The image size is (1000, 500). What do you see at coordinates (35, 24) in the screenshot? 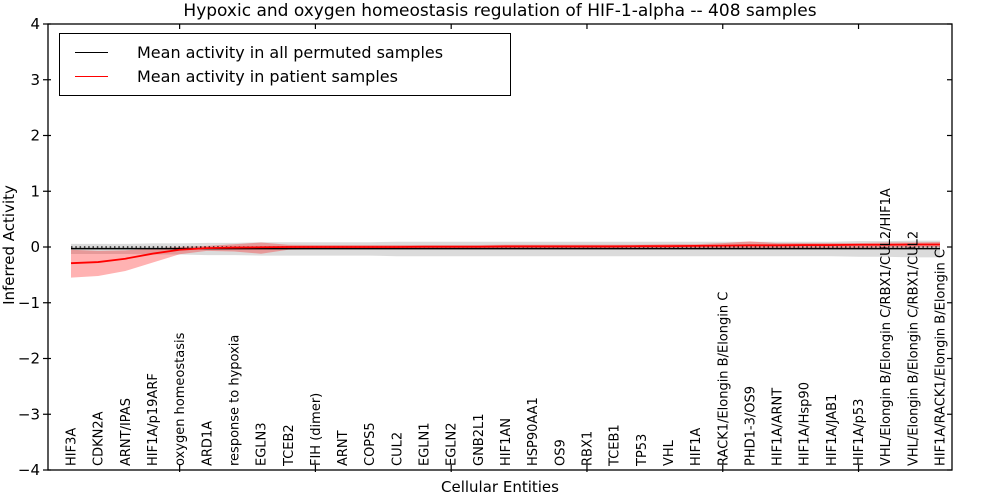
I see `y-tick-label: 4` at bounding box center [35, 24].